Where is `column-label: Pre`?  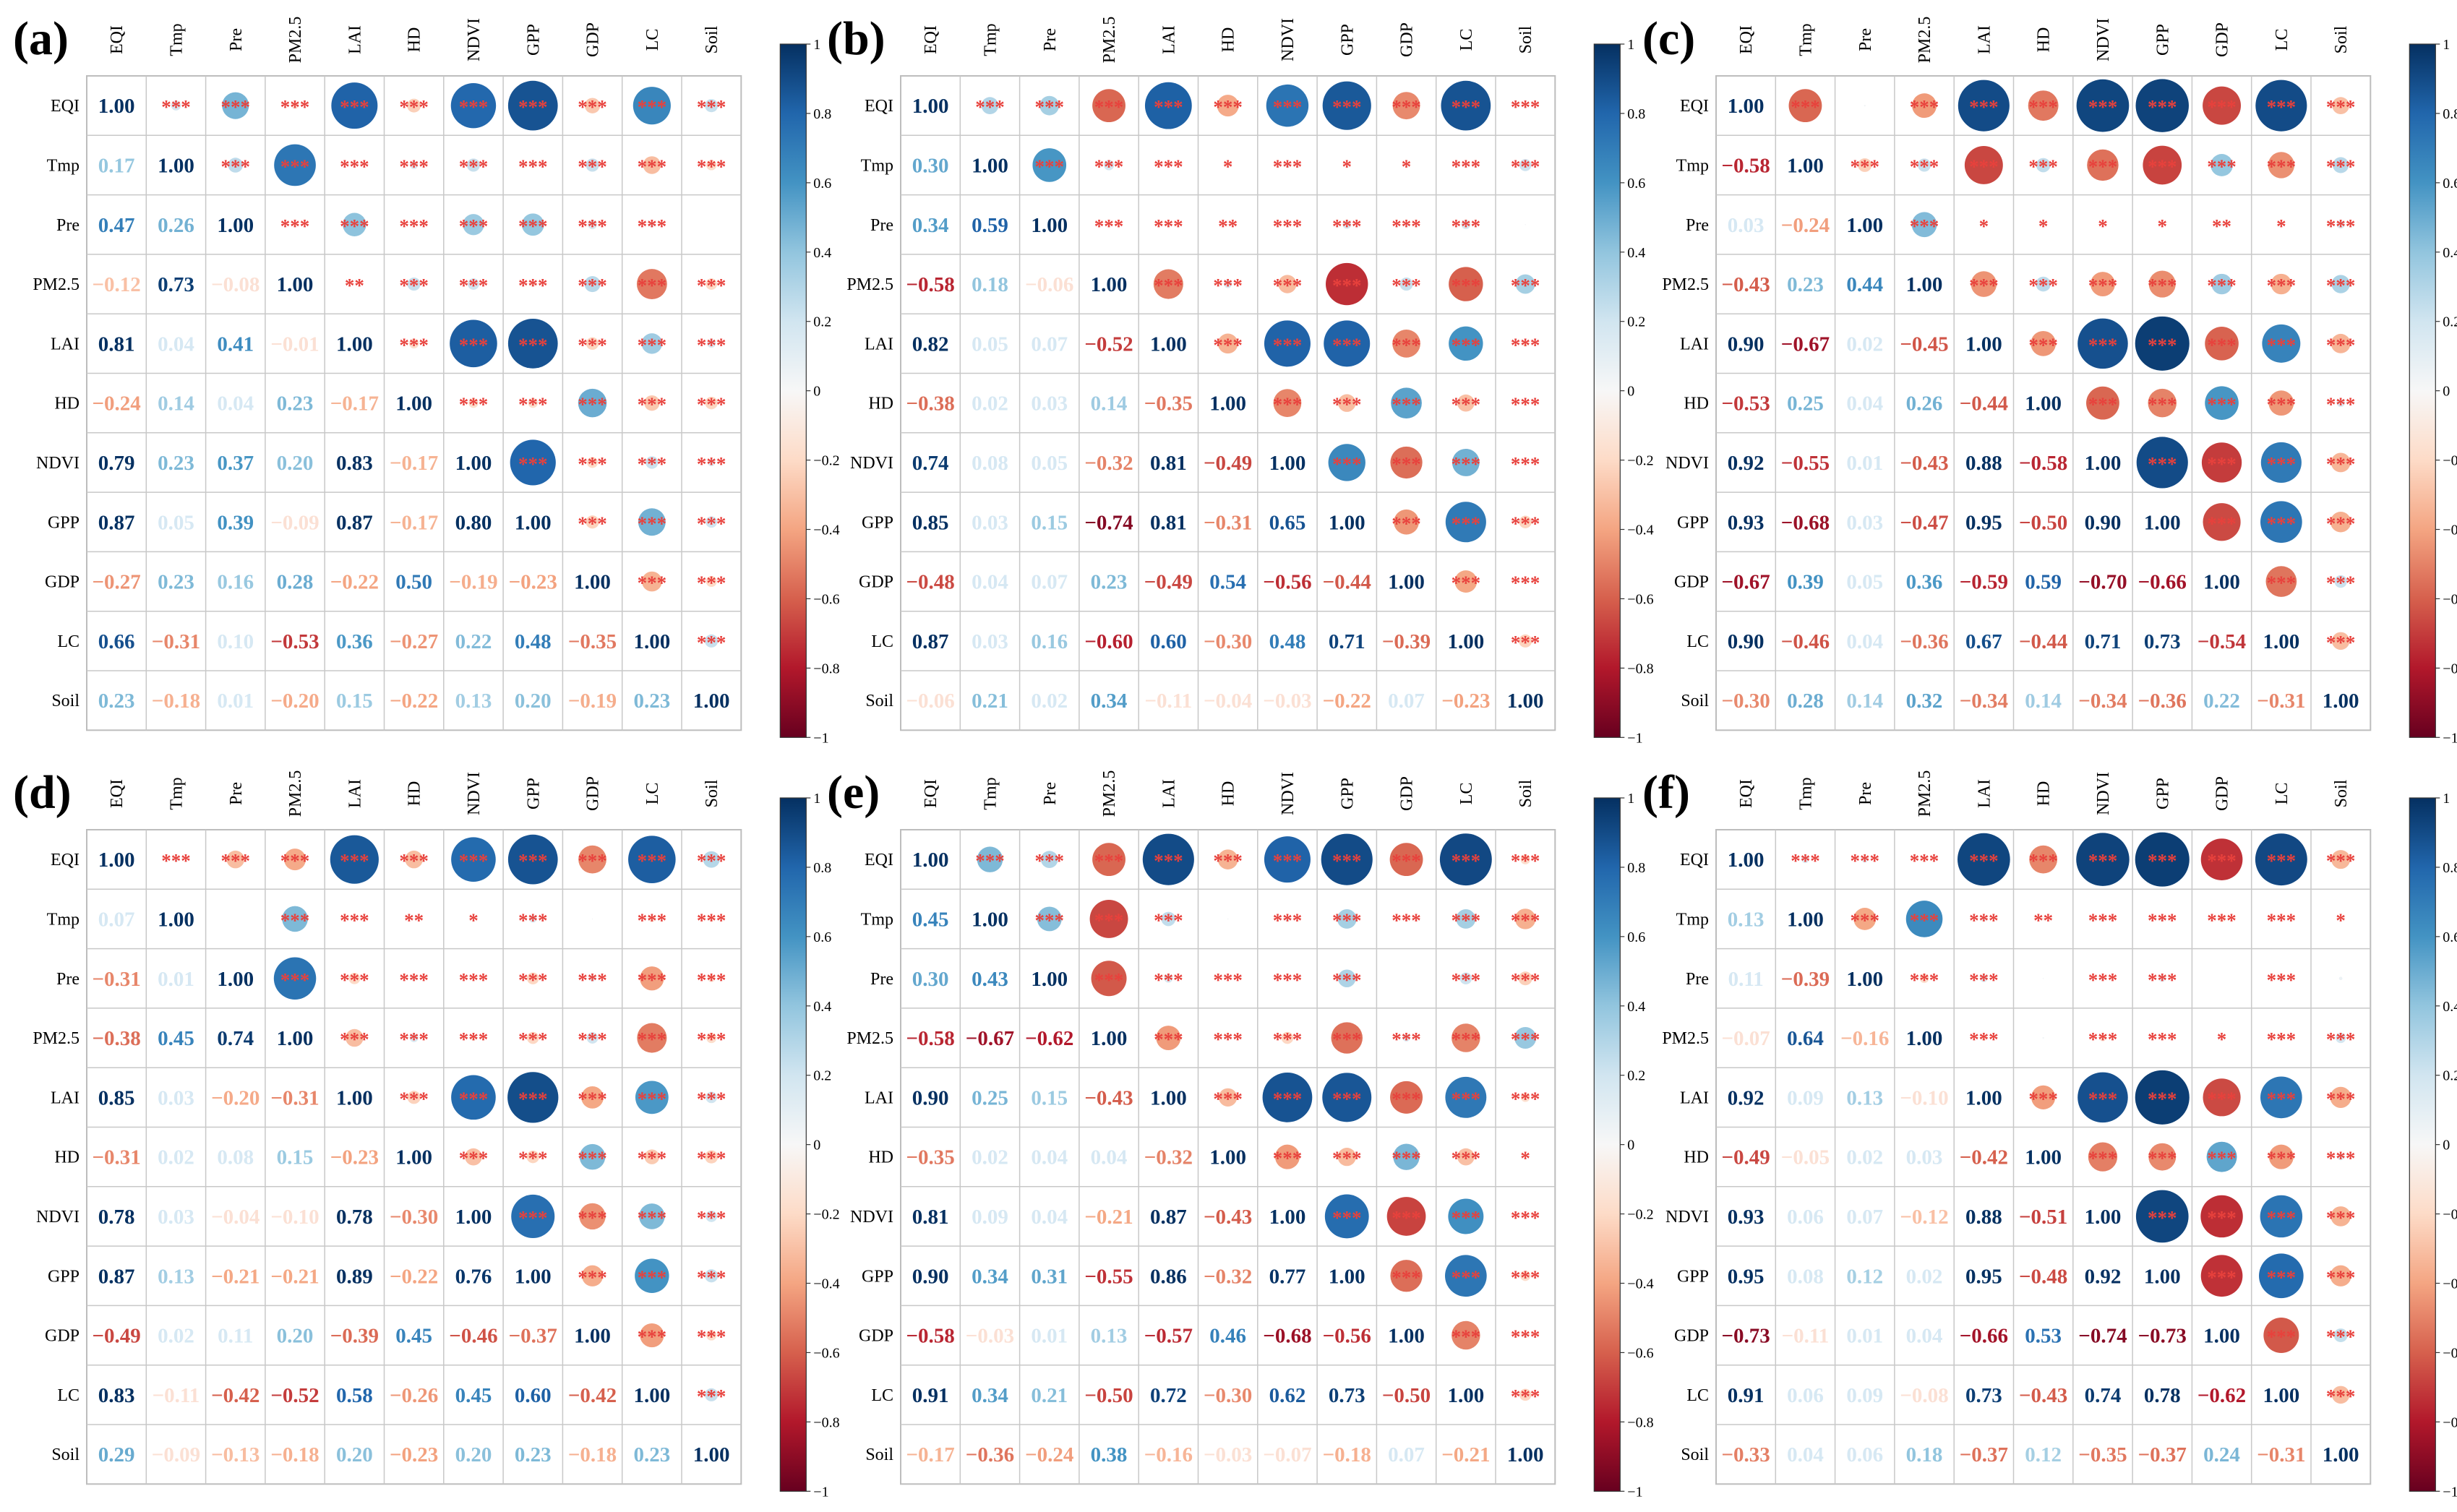
column-label: Pre is located at coordinates (236, 793).